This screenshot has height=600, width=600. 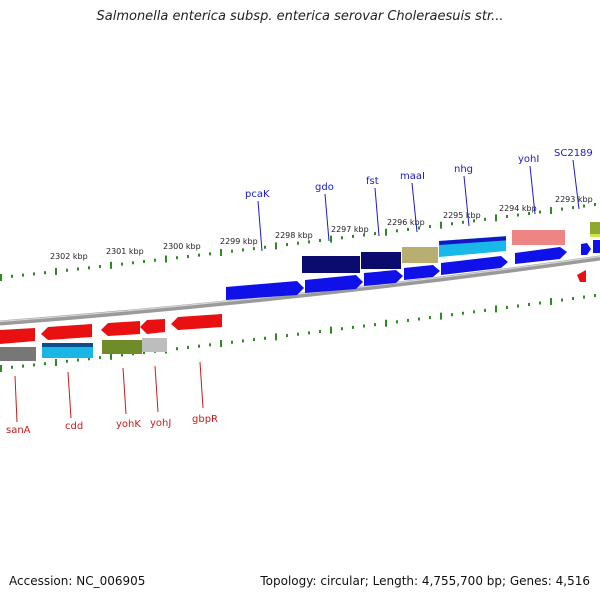 What do you see at coordinates (124, 391) in the screenshot?
I see `label-line-yohK` at bounding box center [124, 391].